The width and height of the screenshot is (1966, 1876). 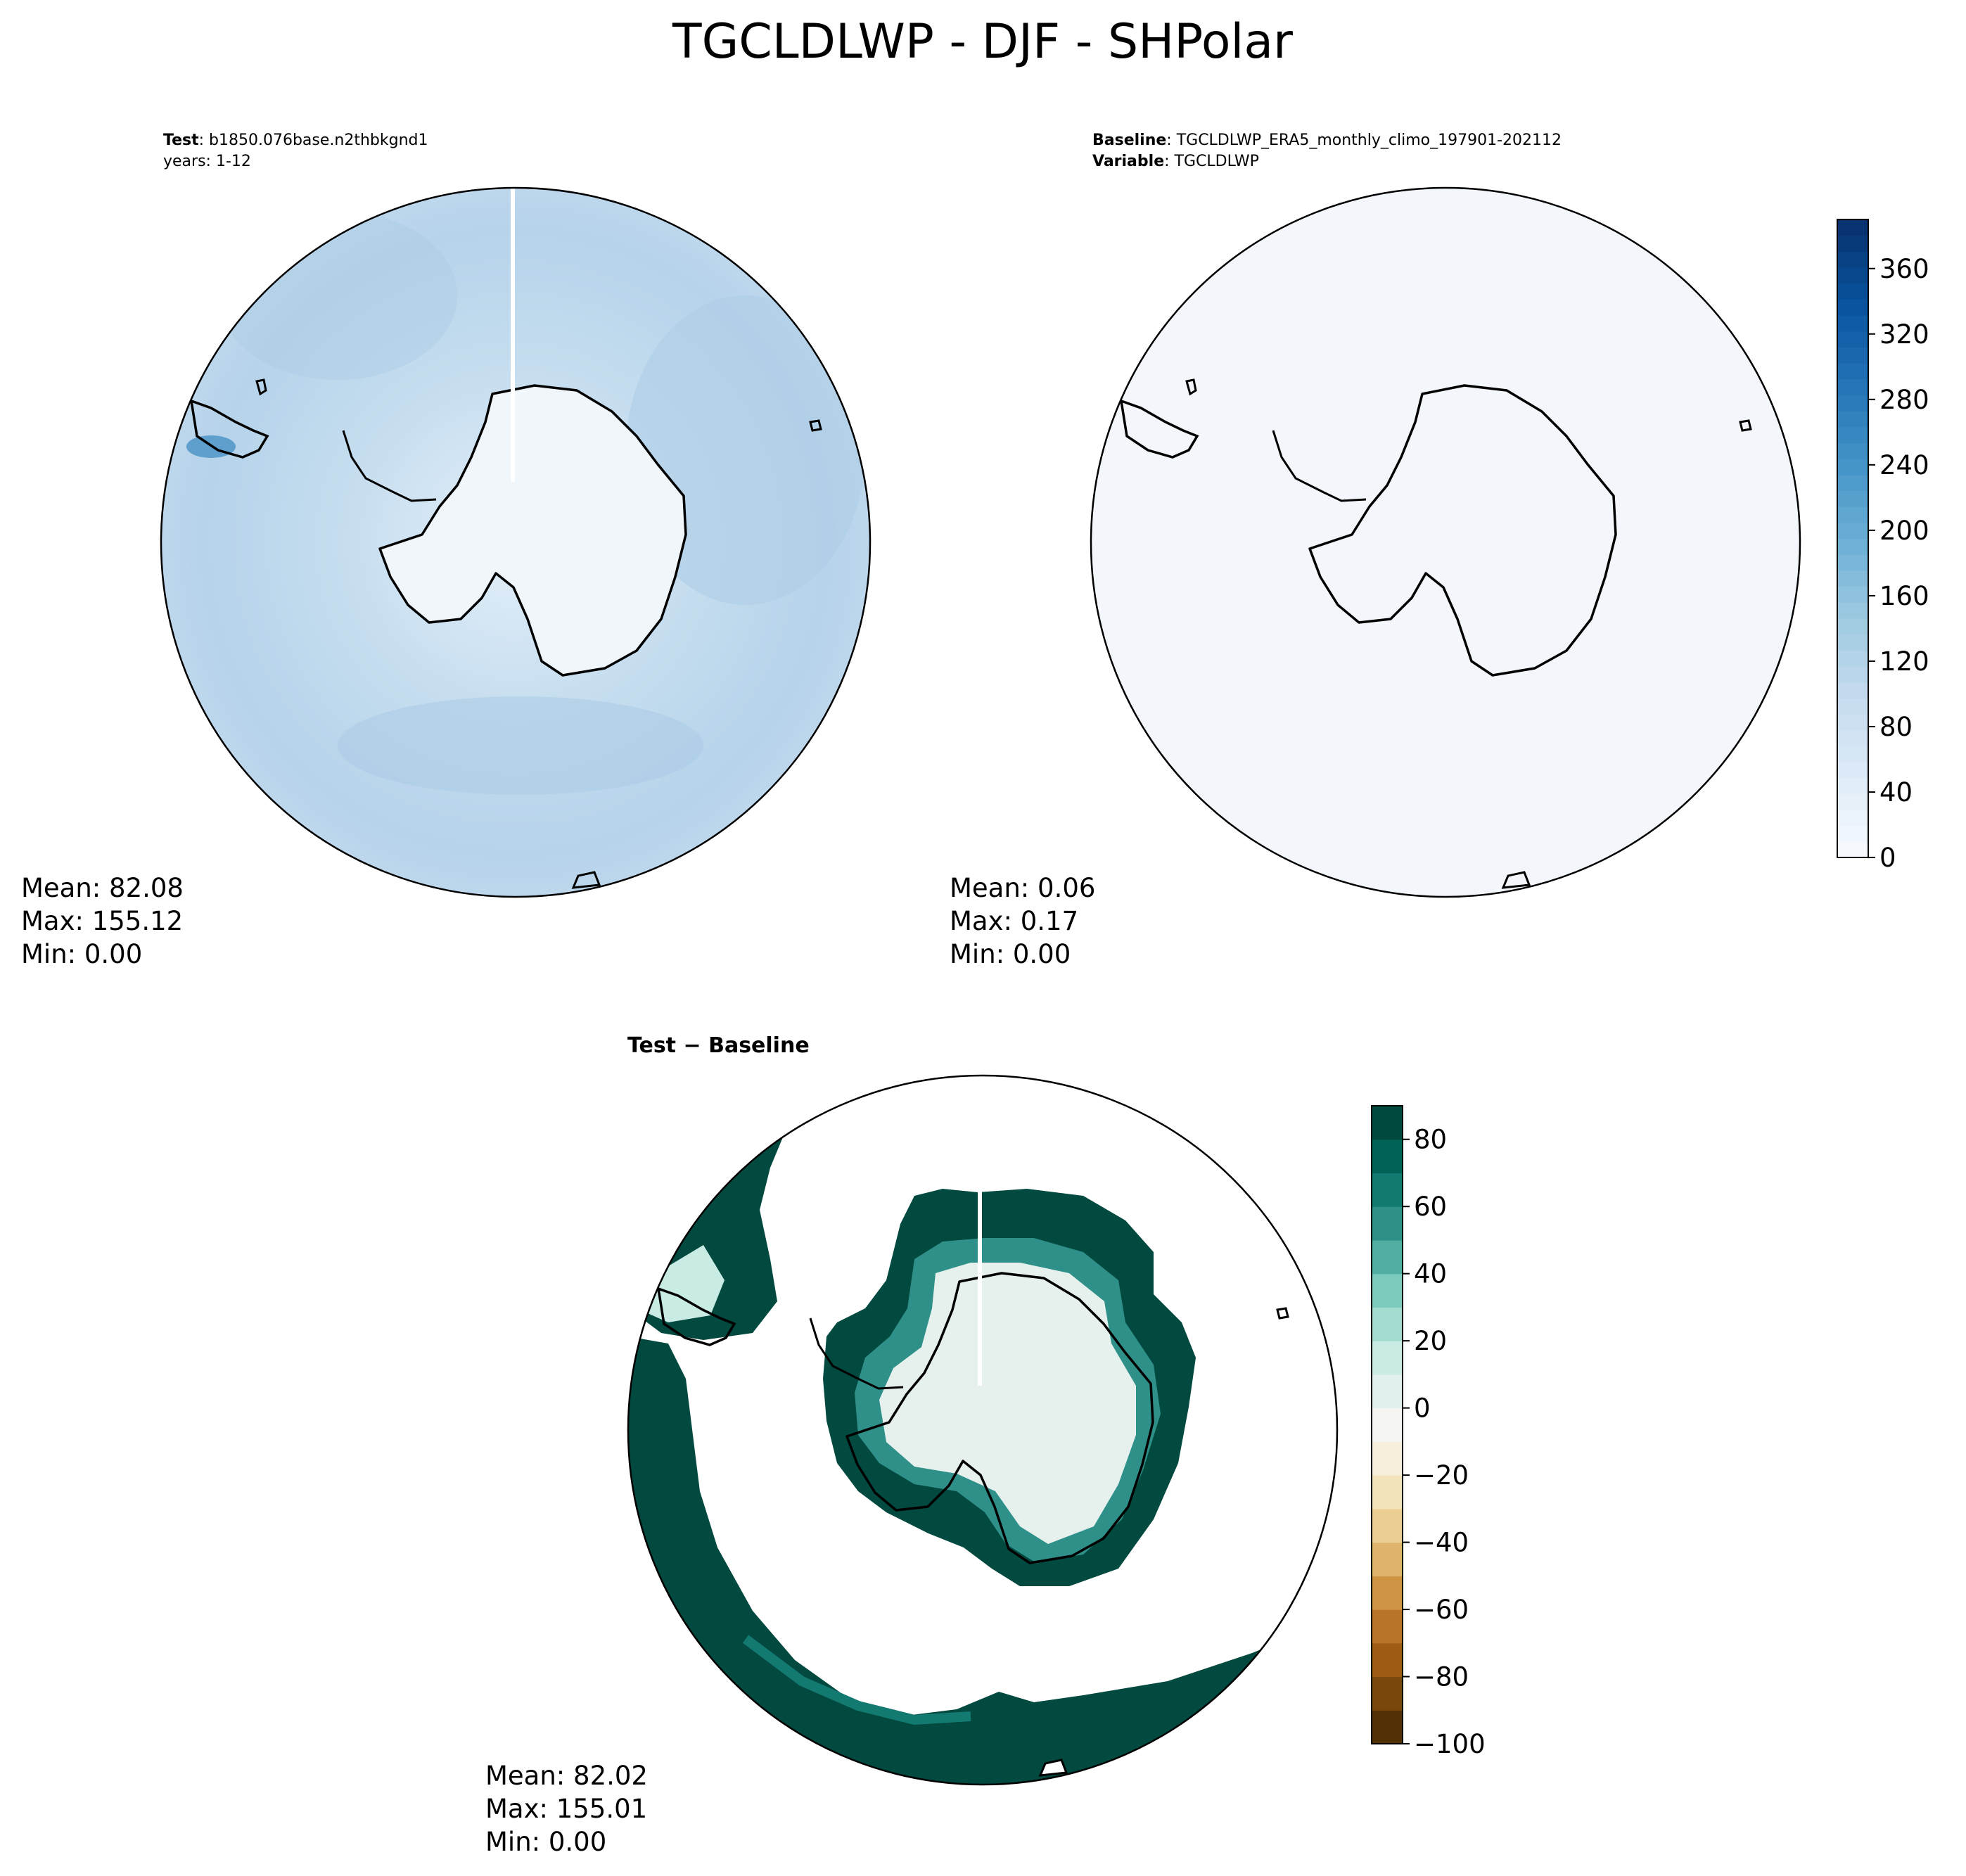 What do you see at coordinates (207, 161) in the screenshot?
I see `test-note-years: years: 1-12` at bounding box center [207, 161].